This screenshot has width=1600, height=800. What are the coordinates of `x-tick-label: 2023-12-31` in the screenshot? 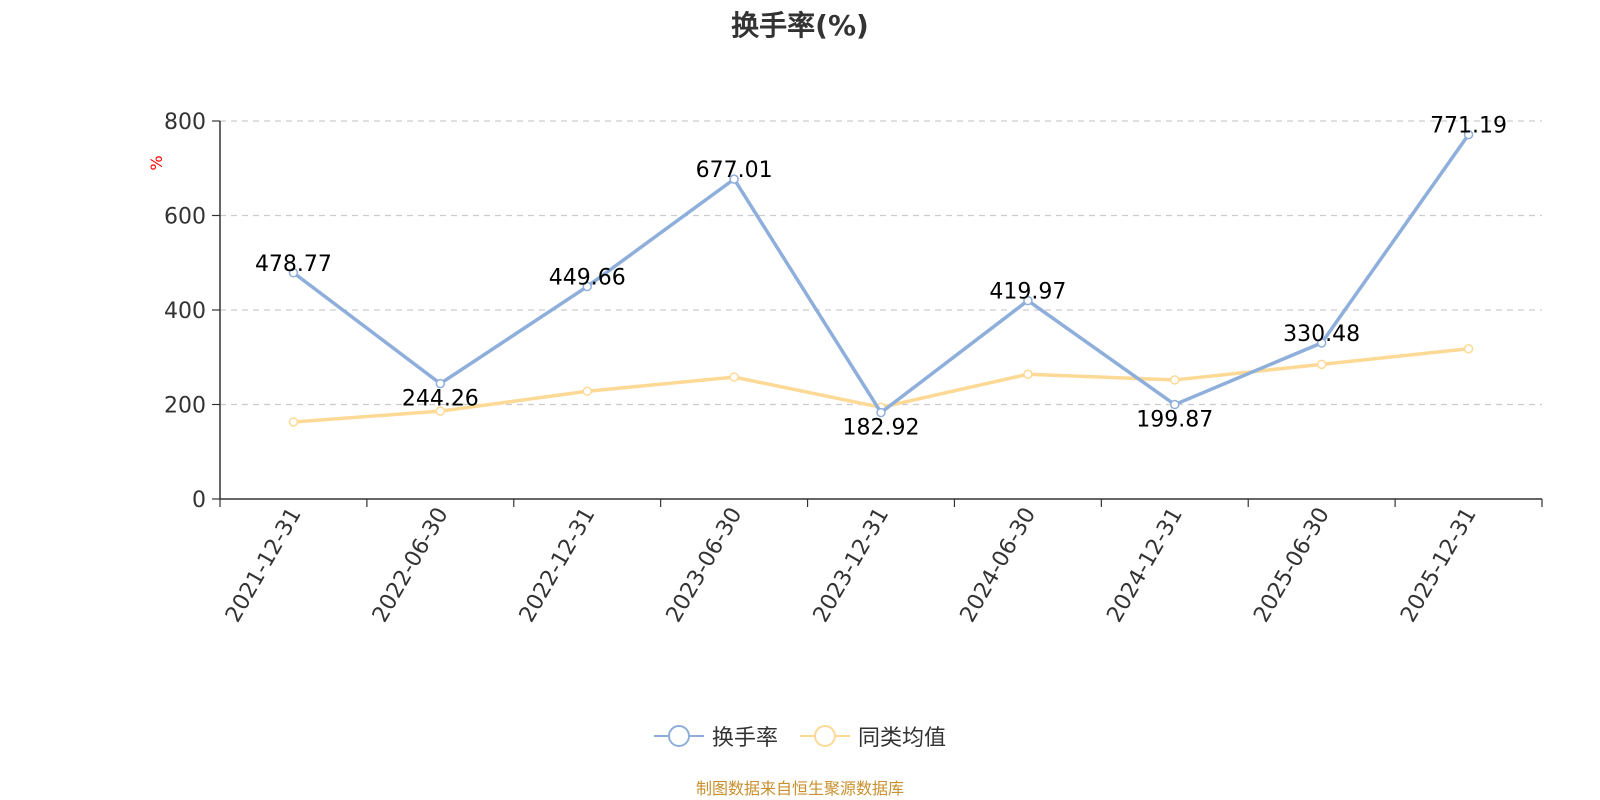 It's located at (852, 565).